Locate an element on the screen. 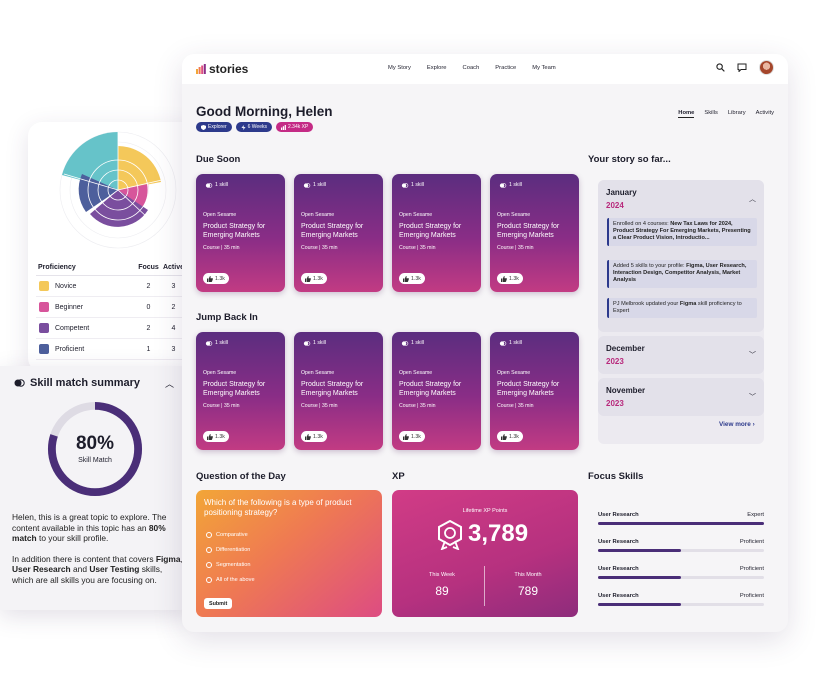 The width and height of the screenshot is (825, 689). answer-option: Differentiation is located at coordinates (228, 550).